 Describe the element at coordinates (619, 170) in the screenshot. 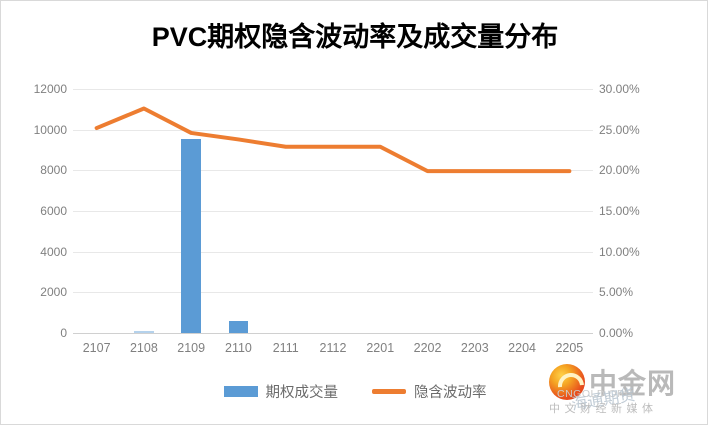

I see `right-axis-tick-label: 20.00%` at that location.